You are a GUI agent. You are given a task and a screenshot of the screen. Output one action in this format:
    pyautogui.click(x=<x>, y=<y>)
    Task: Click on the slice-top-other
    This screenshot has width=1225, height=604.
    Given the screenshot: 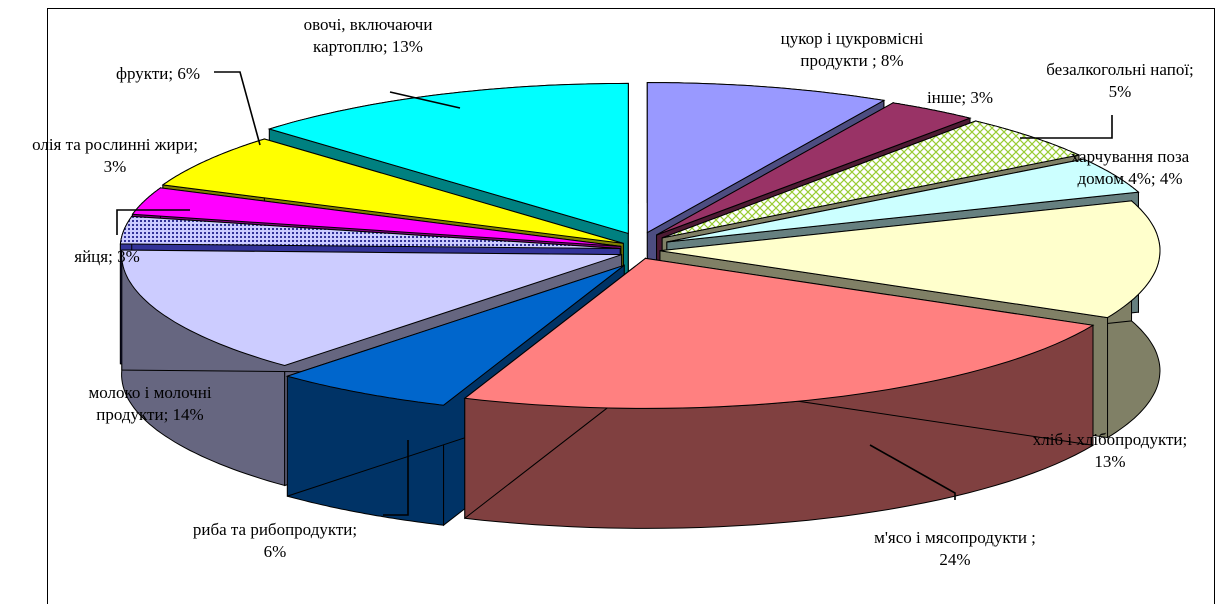 What is the action you would take?
    pyautogui.click(x=814, y=169)
    